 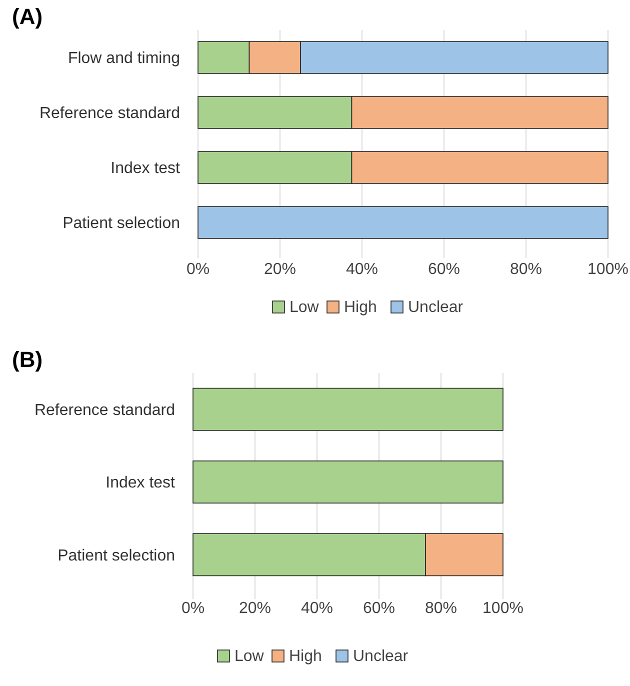 I want to click on chart-title: (A), so click(x=27, y=16).